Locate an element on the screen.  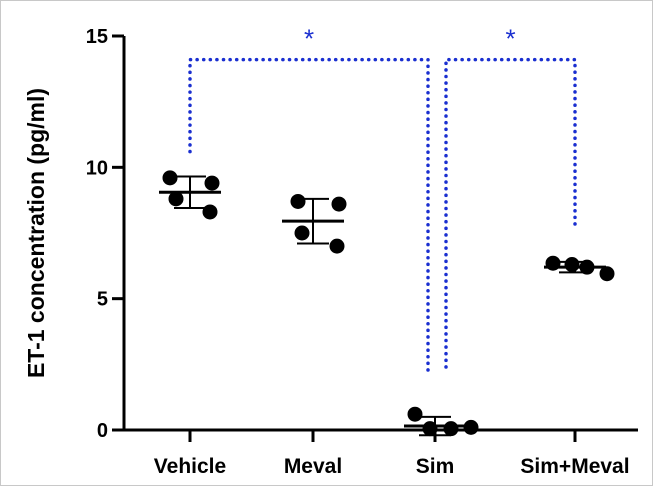
x-tick-label: Meval is located at coordinates (313, 466).